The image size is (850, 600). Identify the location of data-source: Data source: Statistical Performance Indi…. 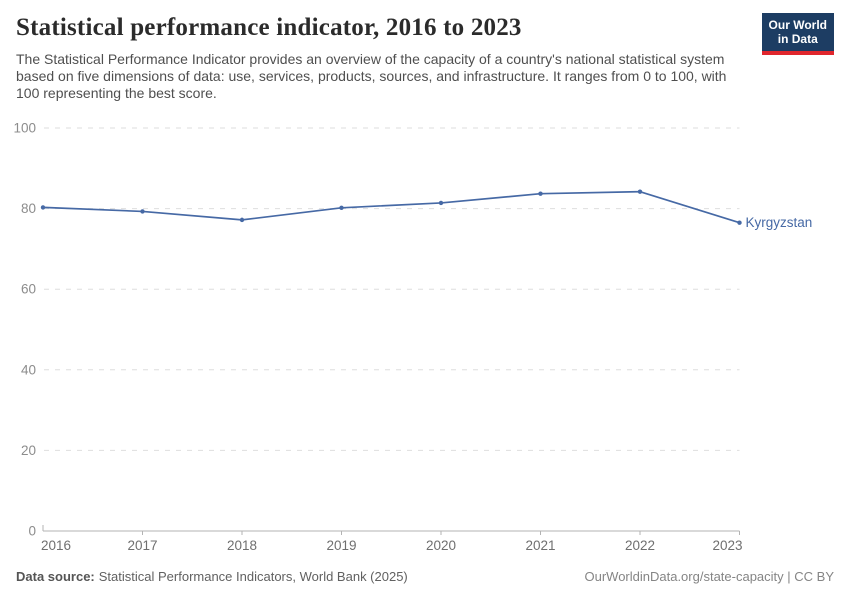
(212, 576).